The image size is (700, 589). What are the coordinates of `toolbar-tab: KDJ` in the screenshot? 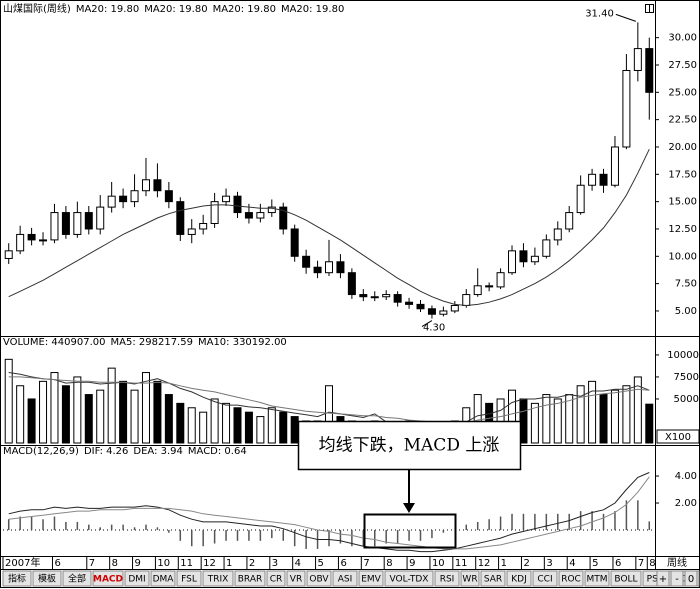 It's located at (519, 578).